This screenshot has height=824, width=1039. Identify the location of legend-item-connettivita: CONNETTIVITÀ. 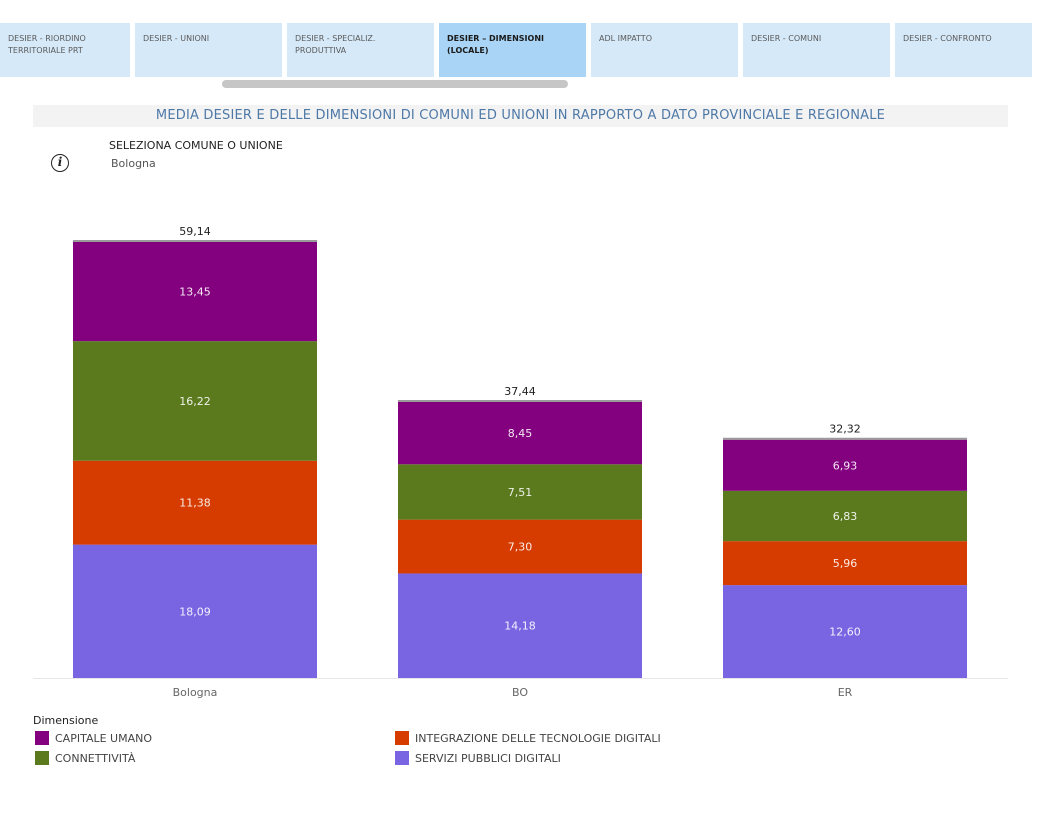
(85, 758).